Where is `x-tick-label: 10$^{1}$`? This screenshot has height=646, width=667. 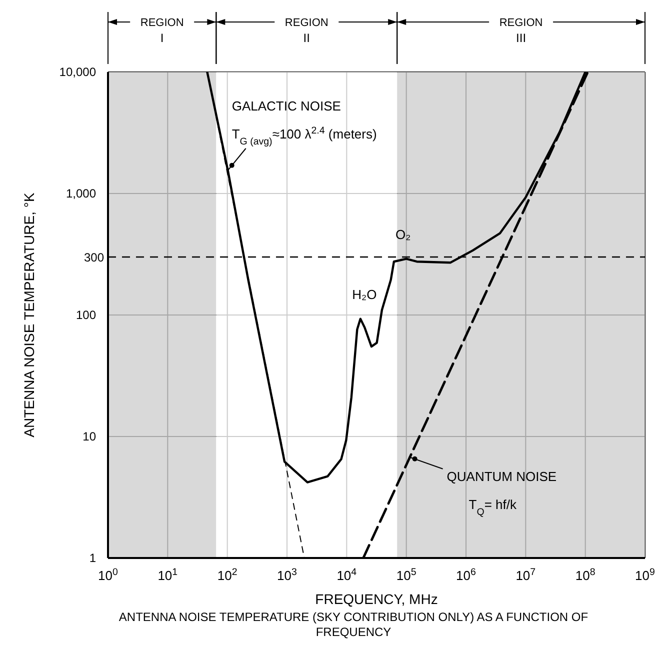 x-tick-label: 10$^{1}$ is located at coordinates (168, 574).